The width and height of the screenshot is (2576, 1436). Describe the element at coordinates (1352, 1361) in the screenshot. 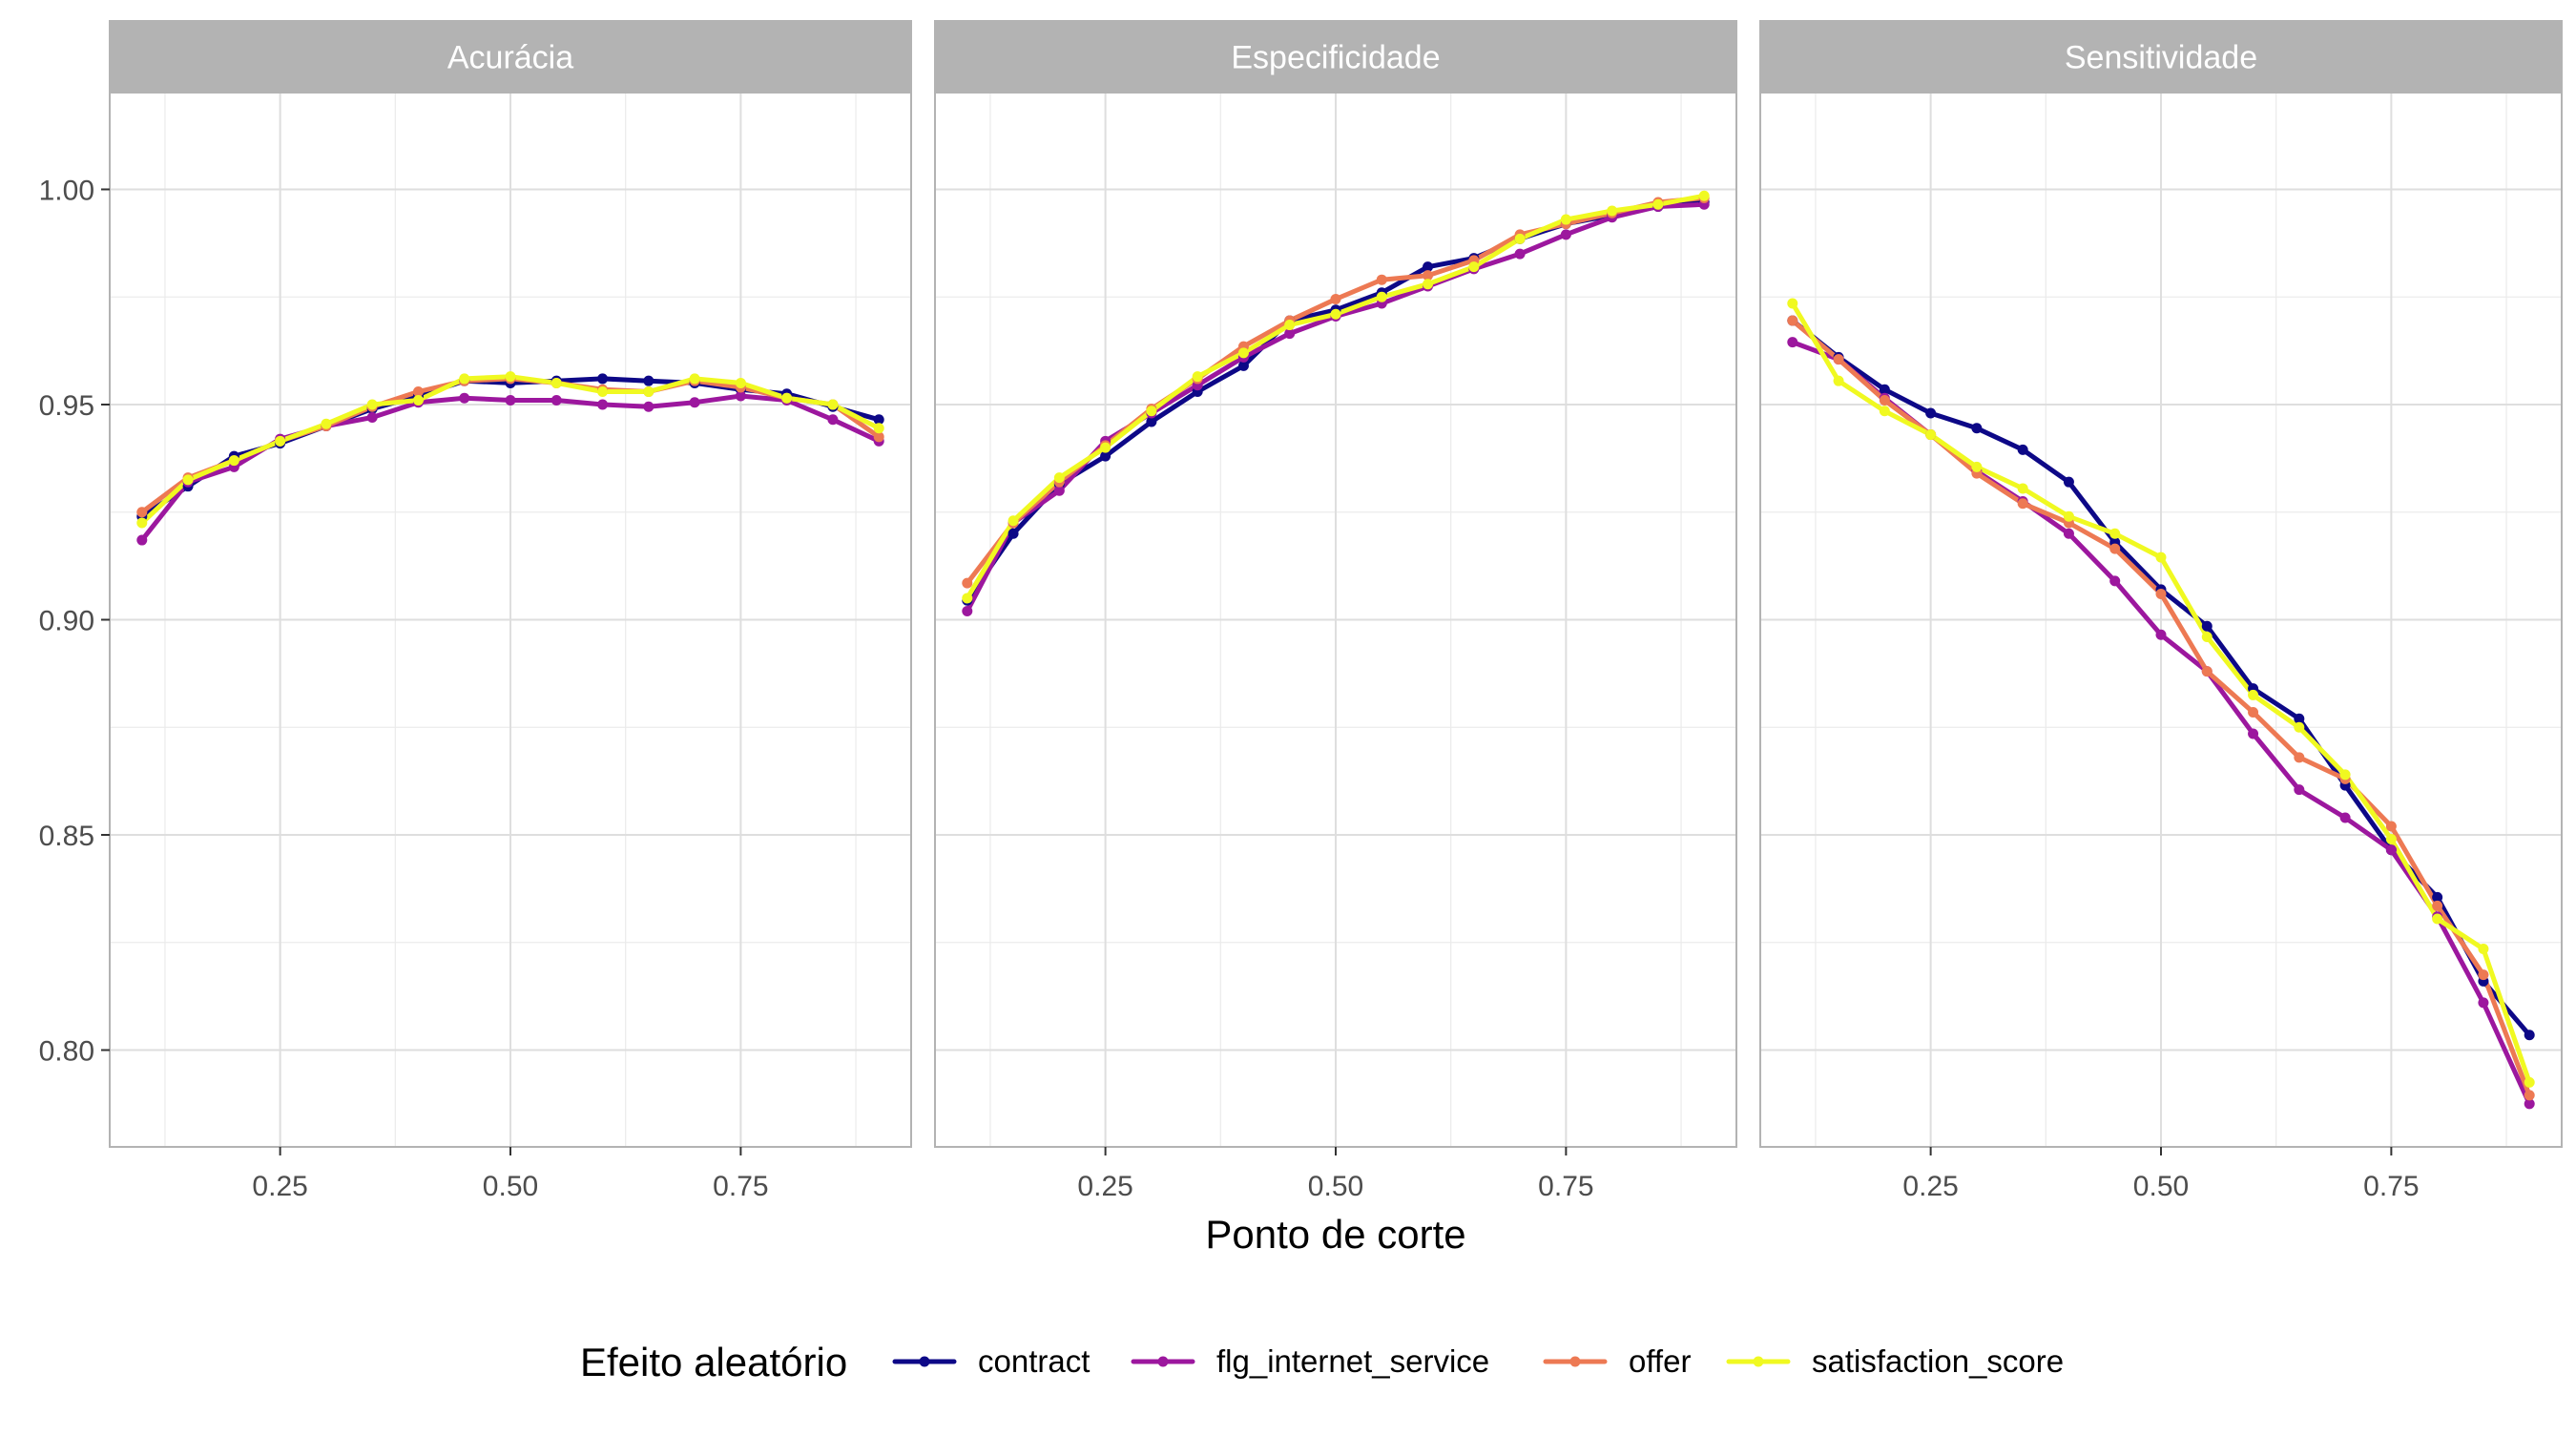

I see `legend-label-flg_internet_service: flg_internet_service` at that location.